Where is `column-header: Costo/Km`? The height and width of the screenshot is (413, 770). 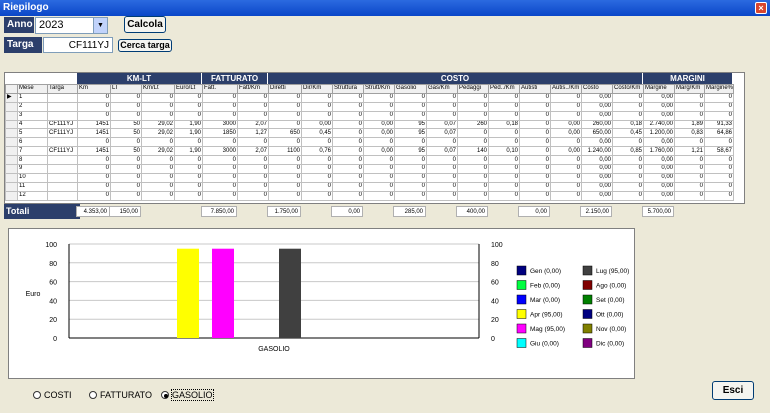
column-header: Costo/Km is located at coordinates (628, 89).